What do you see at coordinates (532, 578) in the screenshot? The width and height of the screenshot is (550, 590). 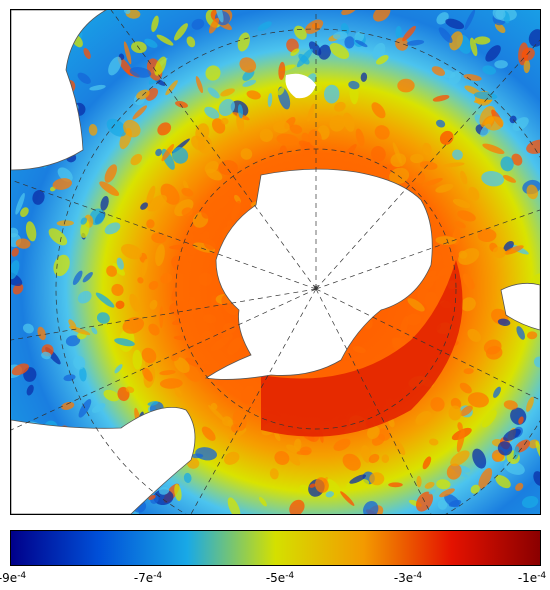 I see `colorbar-tick-label: -1e-4` at bounding box center [532, 578].